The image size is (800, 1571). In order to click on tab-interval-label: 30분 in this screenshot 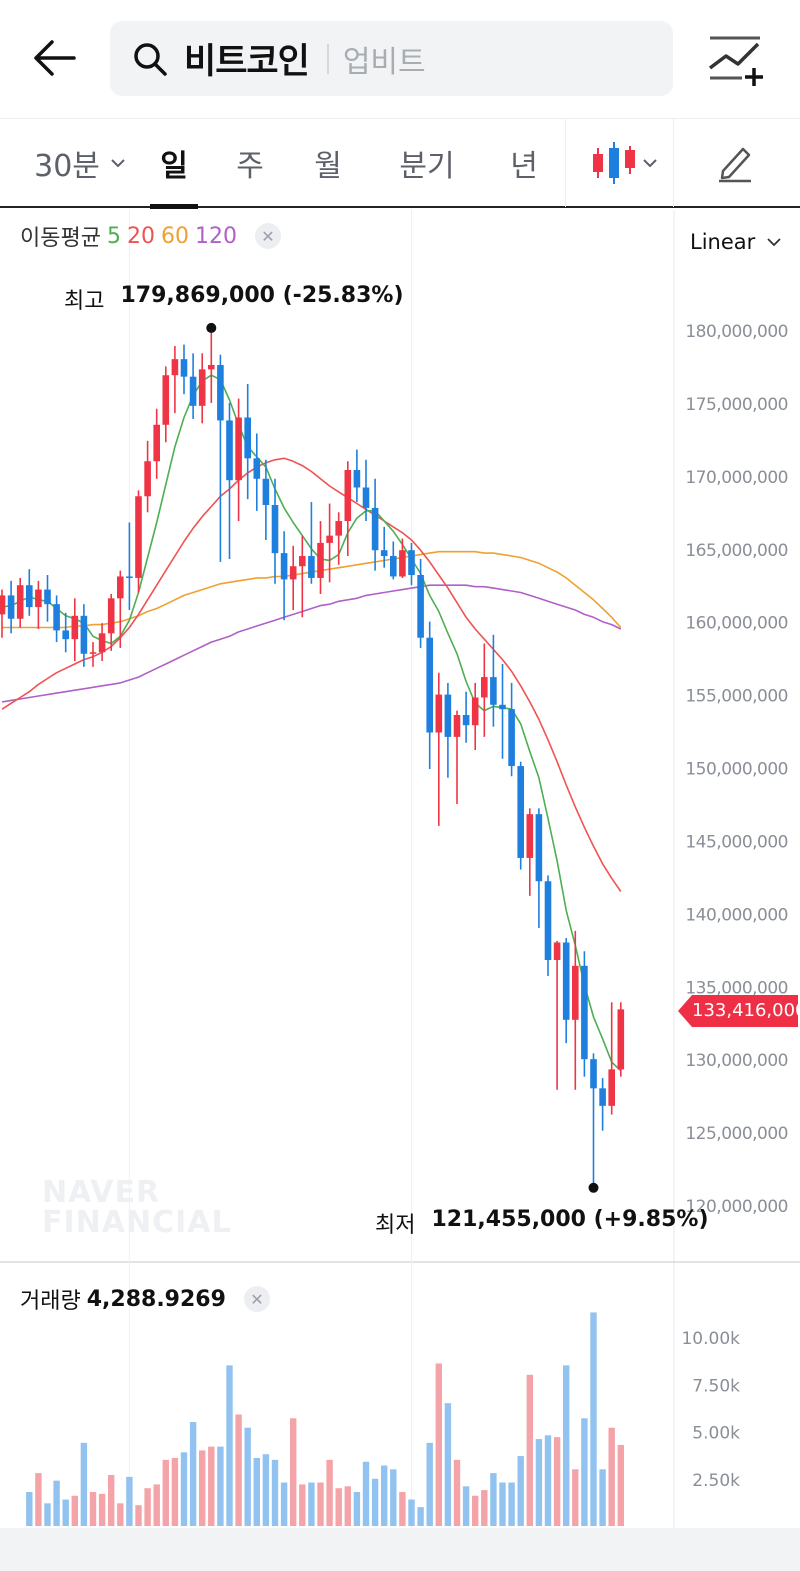, I will do `click(67, 166)`.